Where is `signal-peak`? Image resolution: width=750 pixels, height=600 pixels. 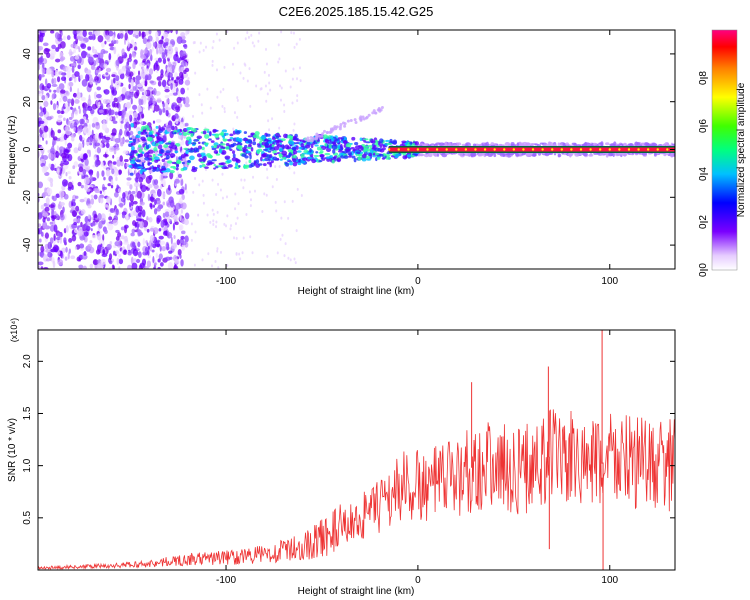 signal-peak is located at coordinates (446, 149).